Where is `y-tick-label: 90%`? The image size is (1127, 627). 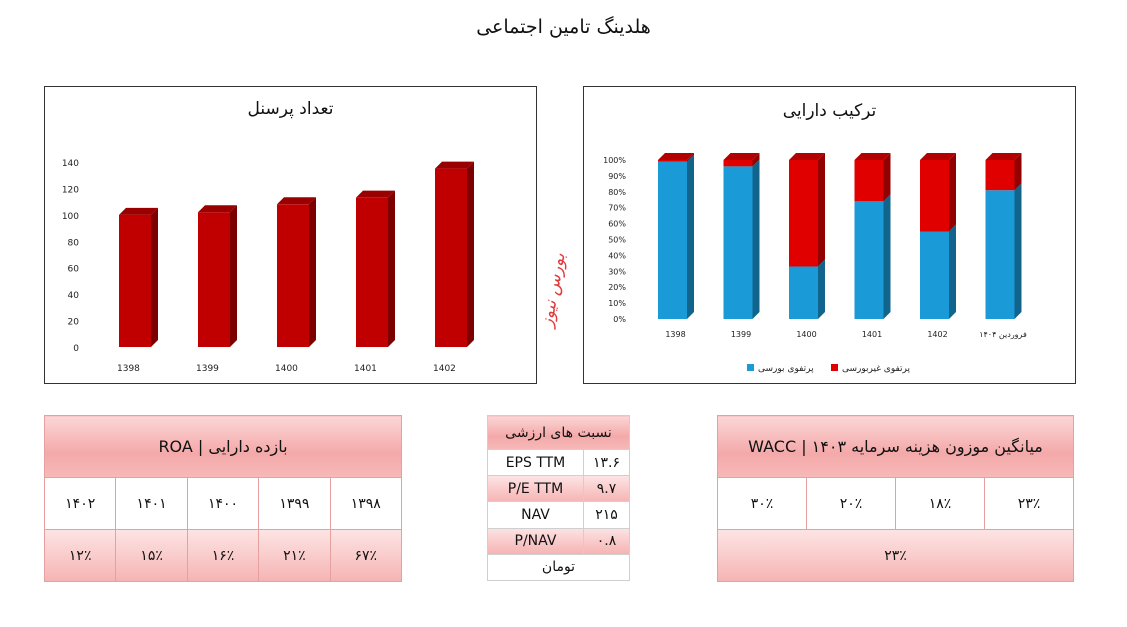
y-tick-label: 90% is located at coordinates (617, 176).